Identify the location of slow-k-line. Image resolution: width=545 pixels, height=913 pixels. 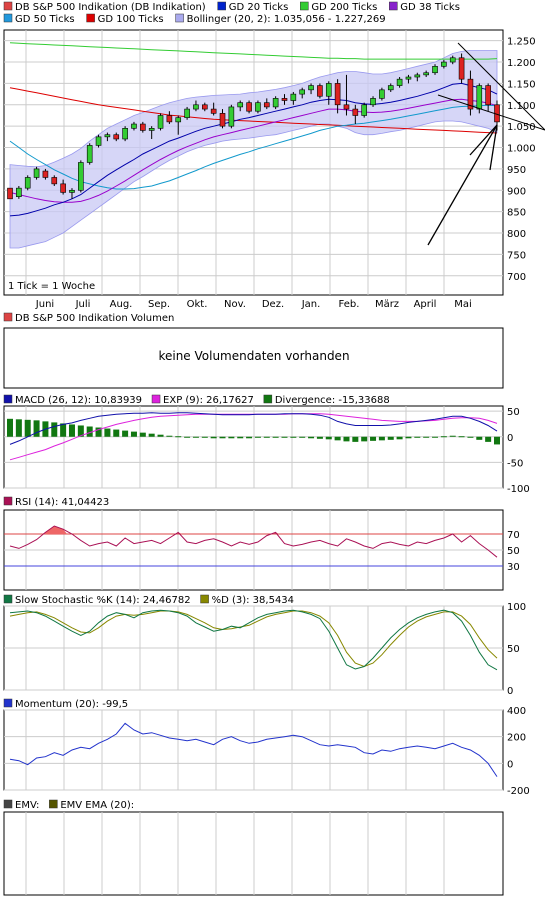
(253, 640).